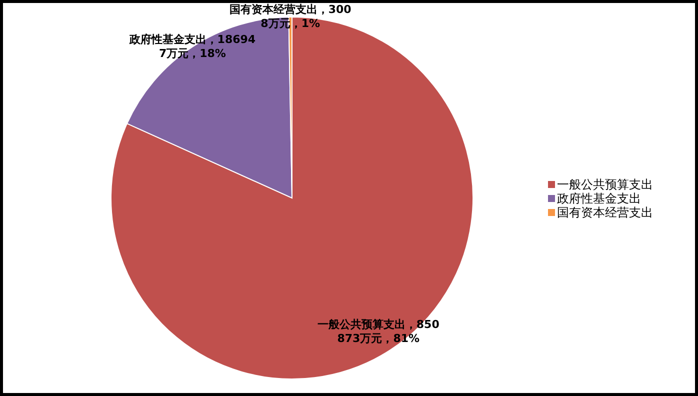 This screenshot has width=698, height=396. Describe the element at coordinates (599, 198) in the screenshot. I see `legend-label: 政府性基金支出` at that location.